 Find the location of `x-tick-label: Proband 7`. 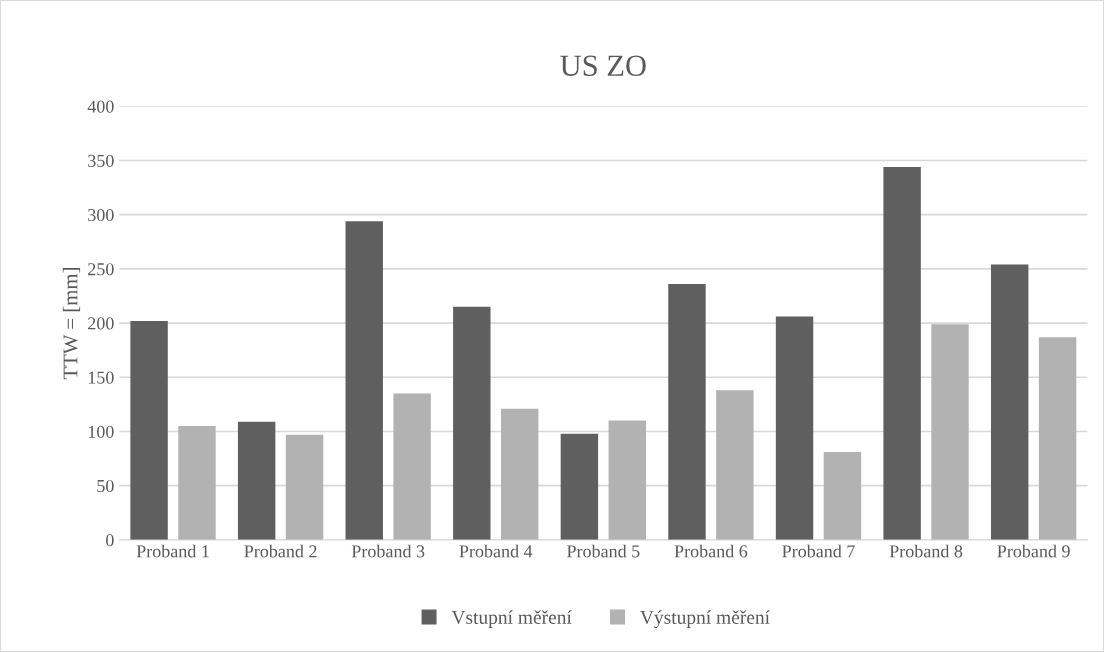

x-tick-label: Proband 7 is located at coordinates (818, 551).